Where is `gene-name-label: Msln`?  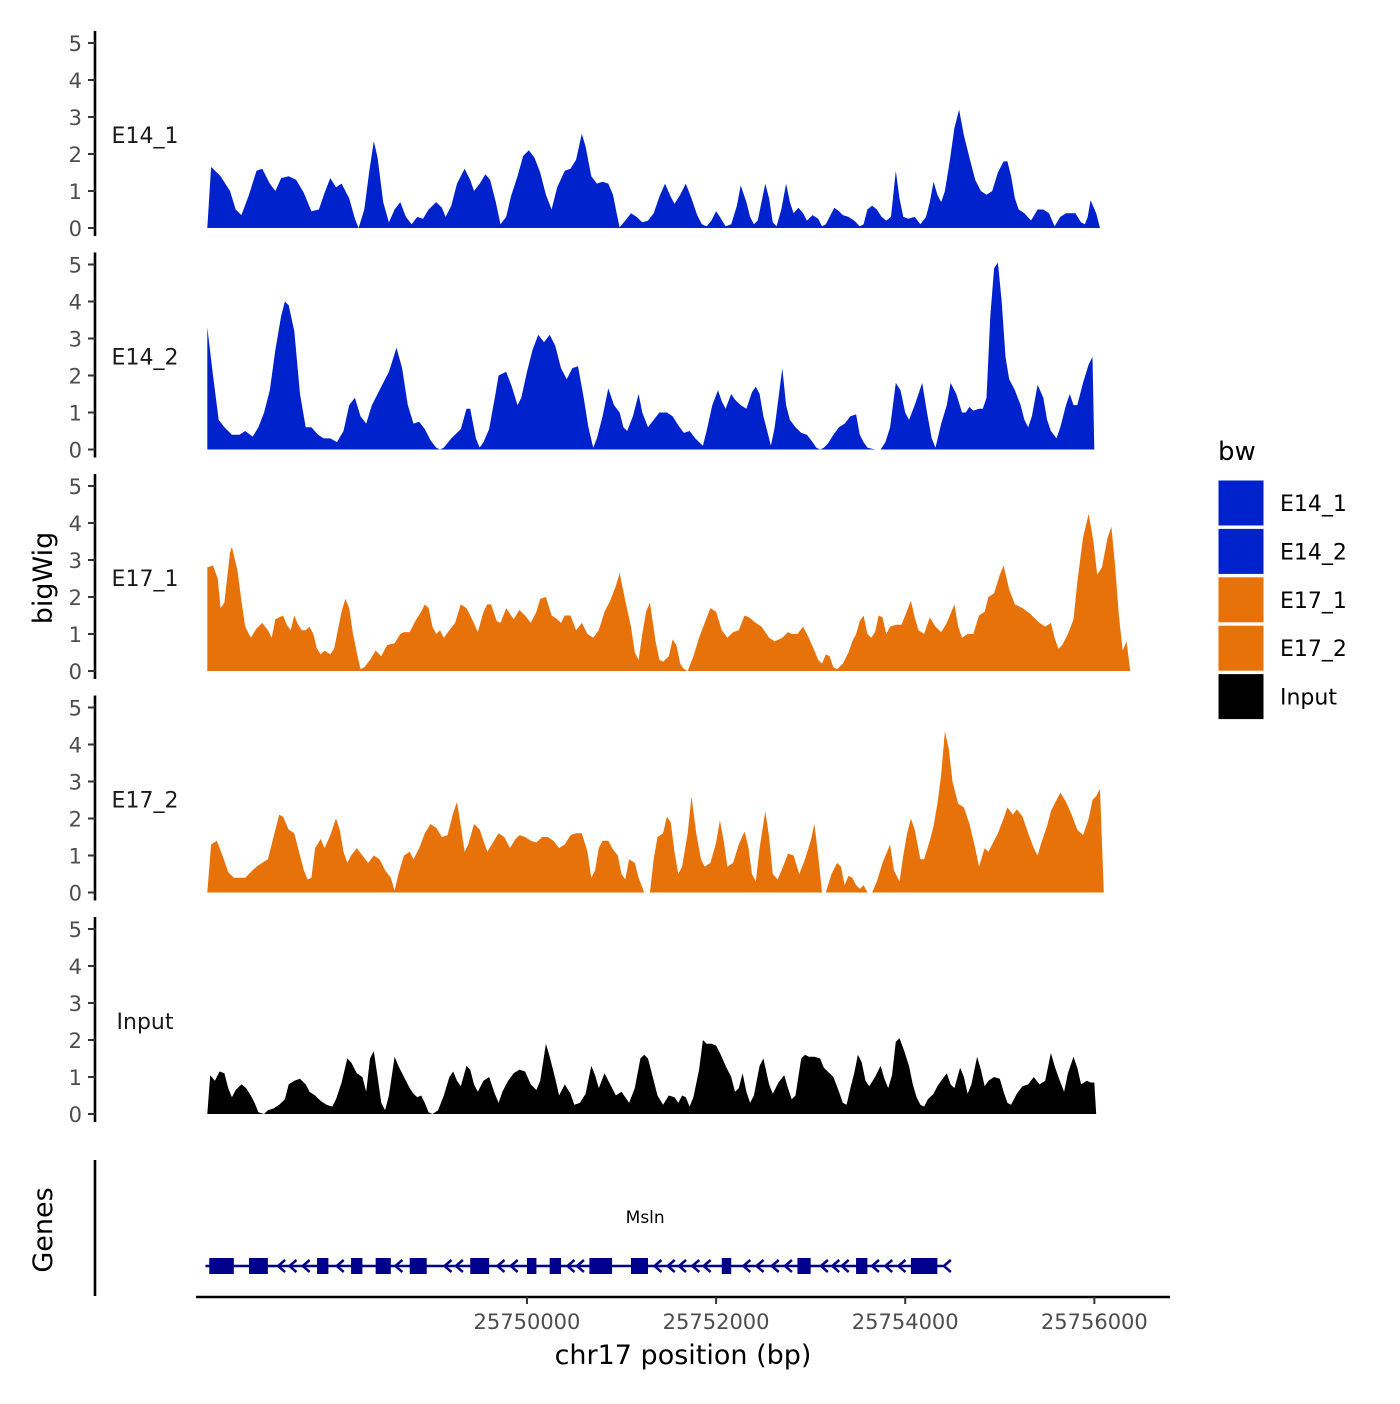
gene-name-label: Msln is located at coordinates (645, 1218).